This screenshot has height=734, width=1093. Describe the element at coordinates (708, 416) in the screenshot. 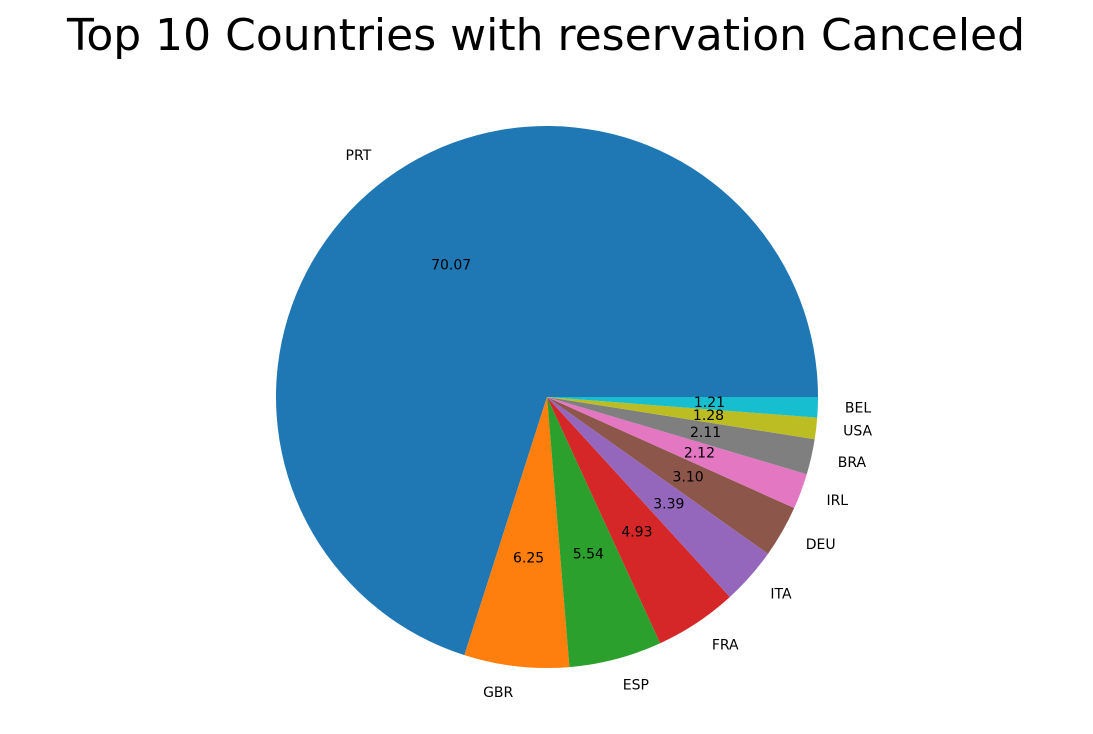

I see `pct-label-usa: 1.28` at that location.